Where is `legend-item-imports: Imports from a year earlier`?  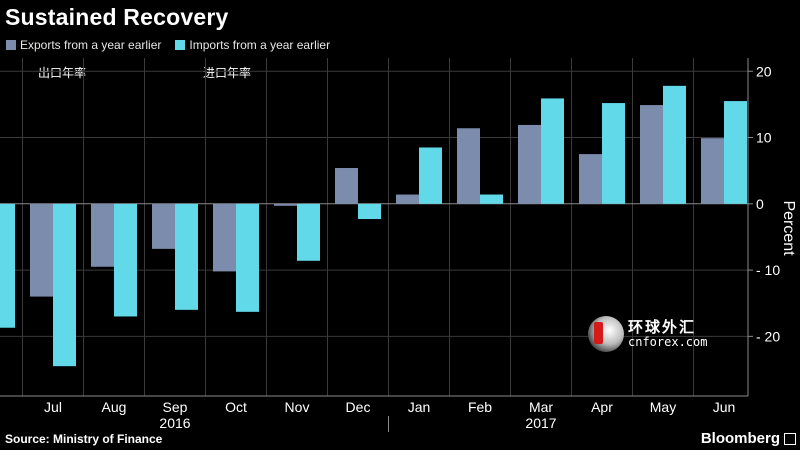 legend-item-imports: Imports from a year earlier is located at coordinates (252, 45).